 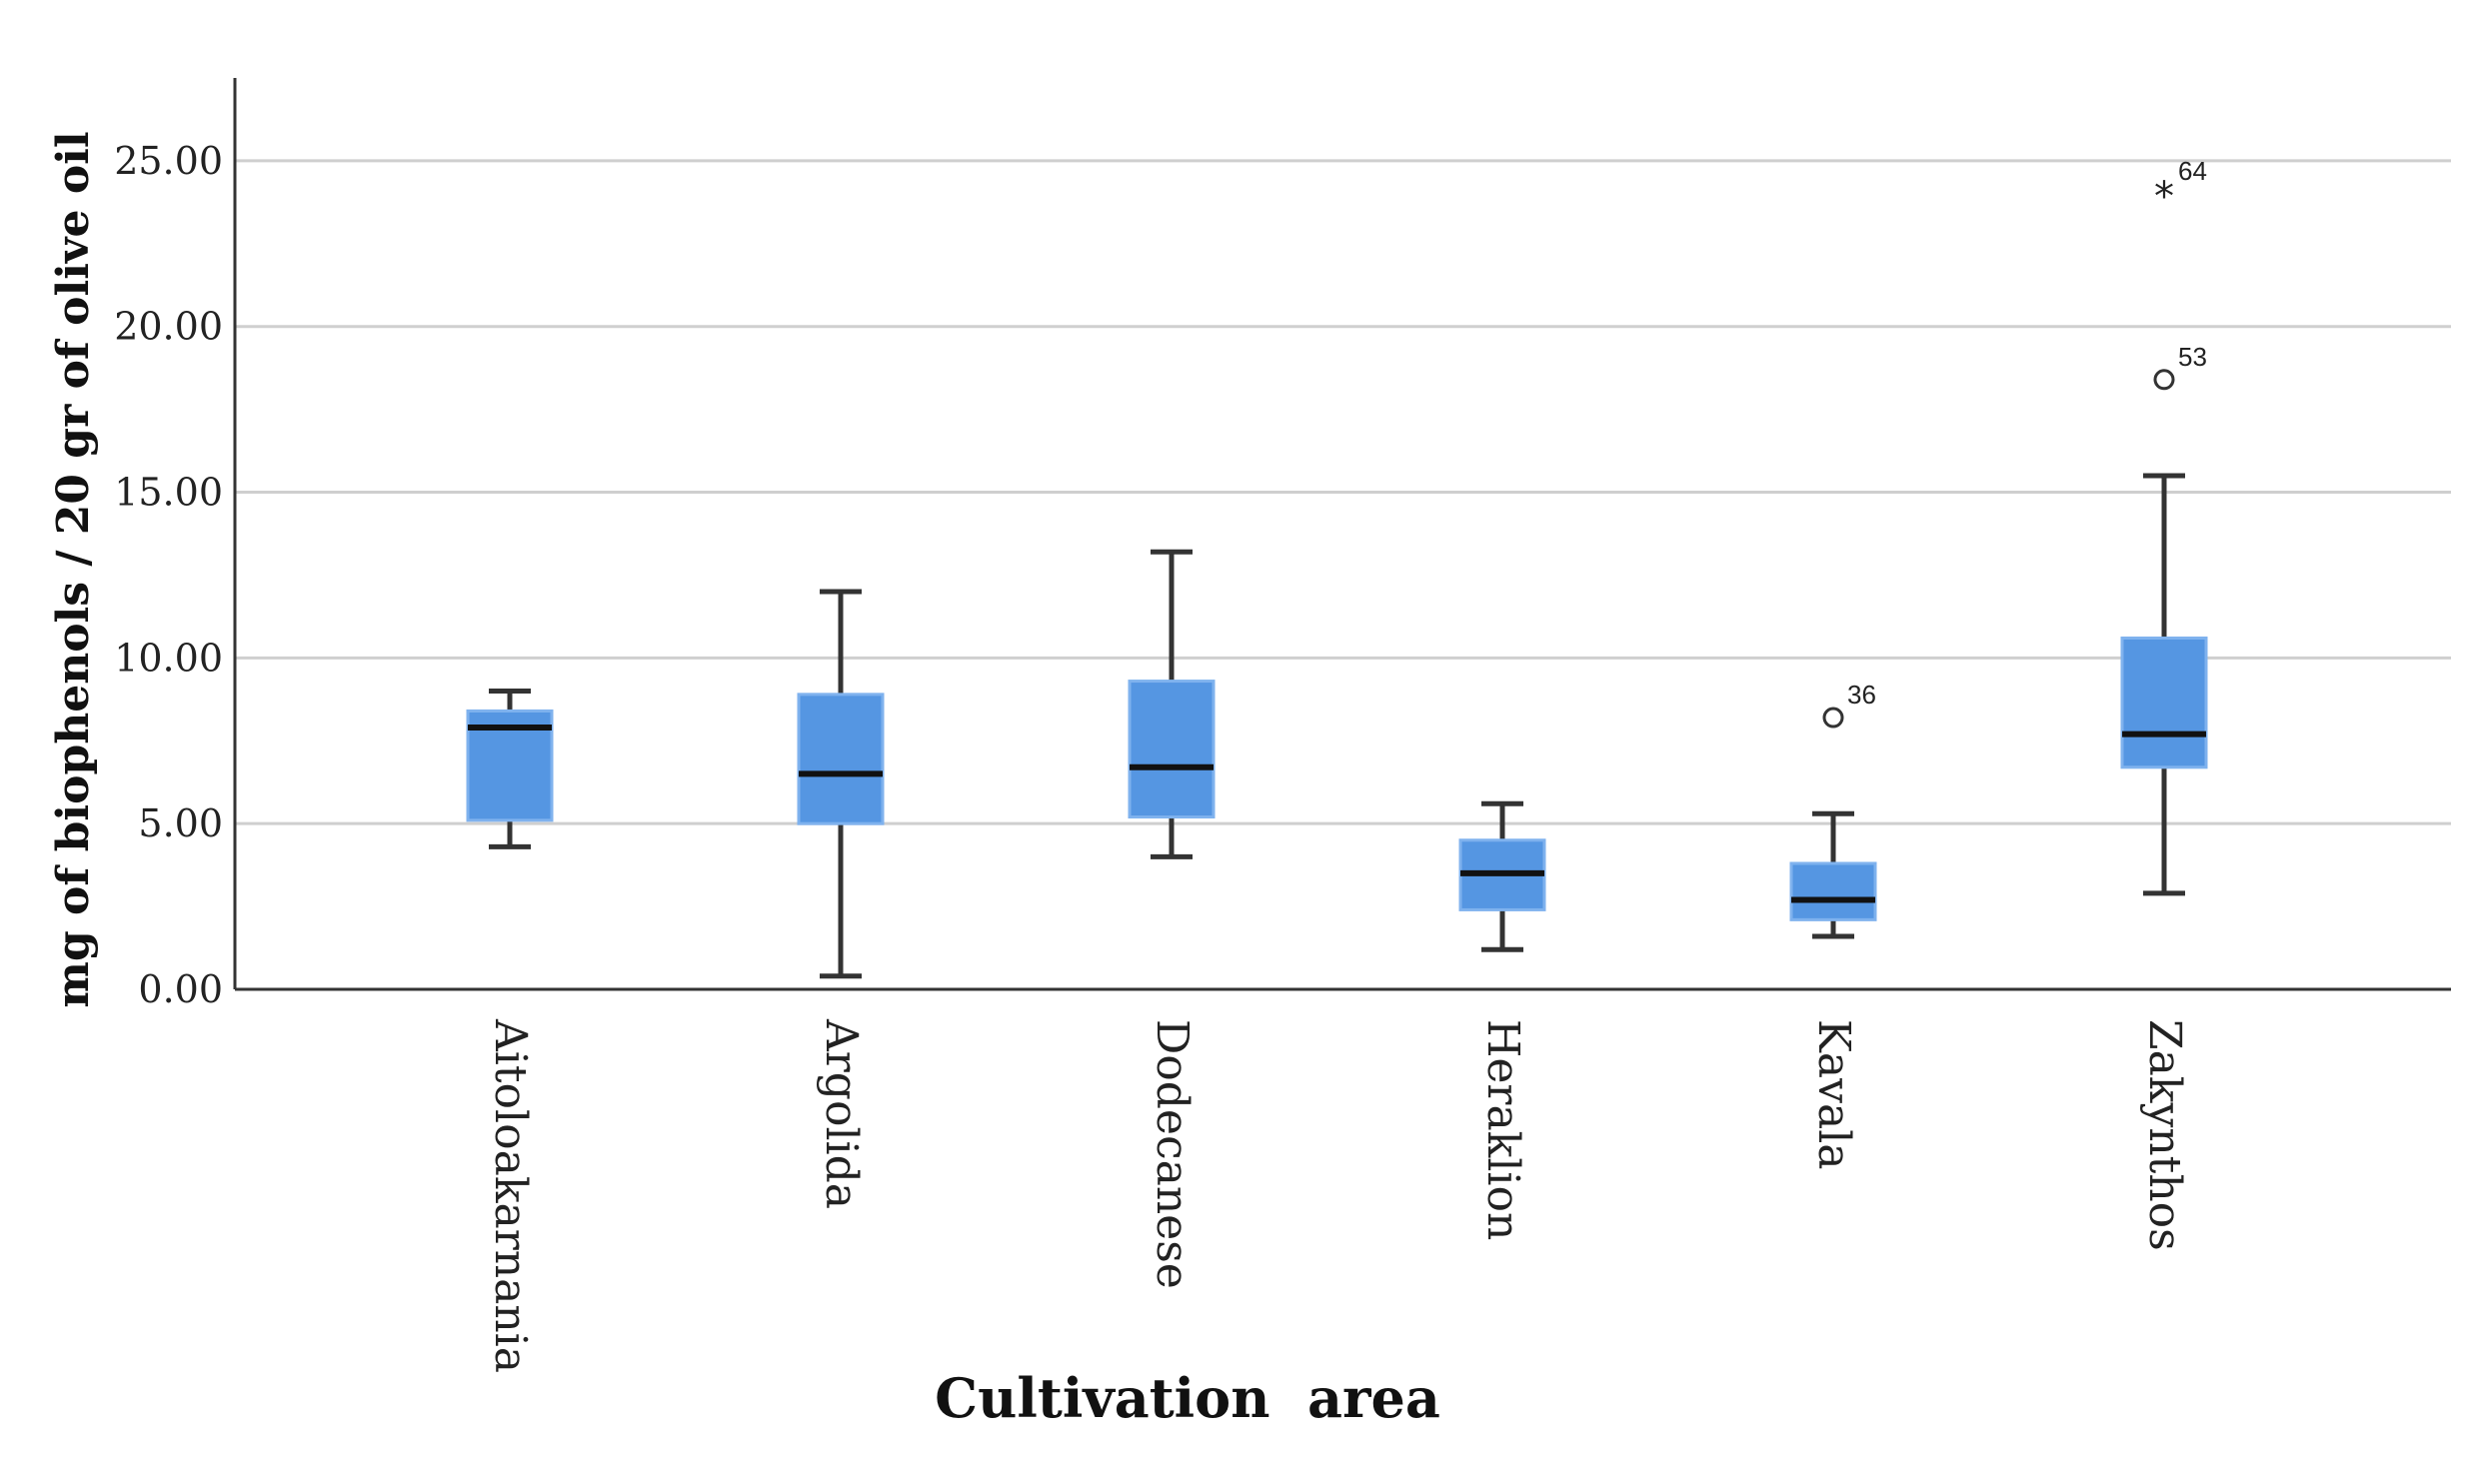 What do you see at coordinates (1834, 1094) in the screenshot?
I see `x-category-label: Kavala` at bounding box center [1834, 1094].